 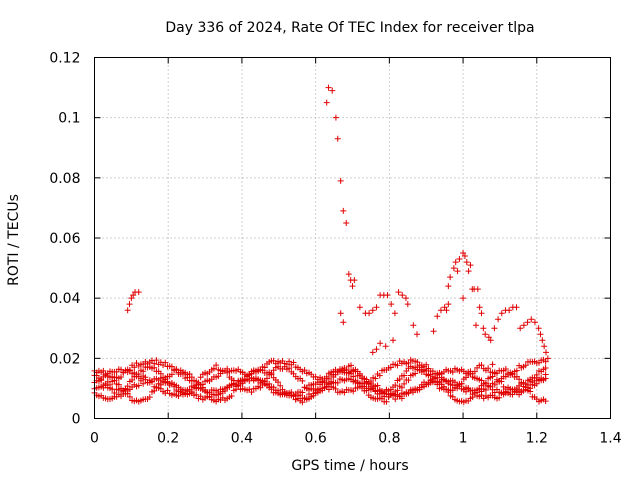 What do you see at coordinates (64, 359) in the screenshot?
I see `y-tick-label: 0.02` at bounding box center [64, 359].